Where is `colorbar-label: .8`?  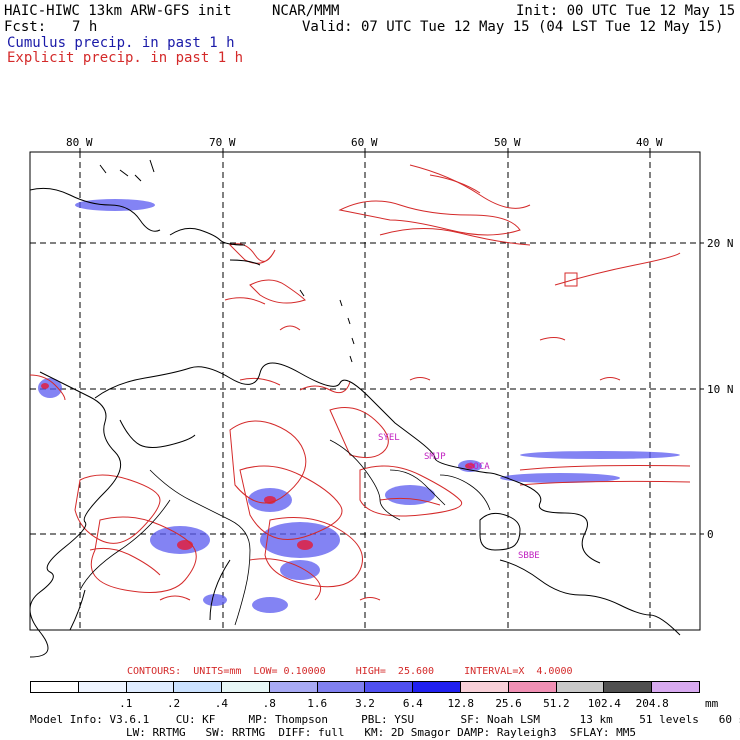
colorbar-label: .8 is located at coordinates (269, 703).